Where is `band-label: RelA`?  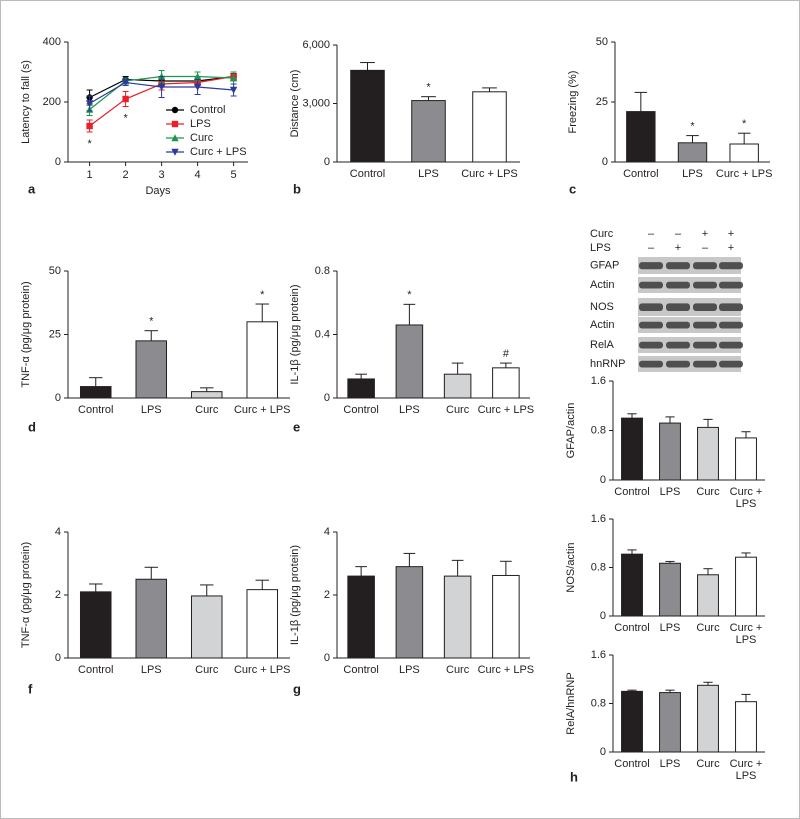
band-label: RelA is located at coordinates (602, 345).